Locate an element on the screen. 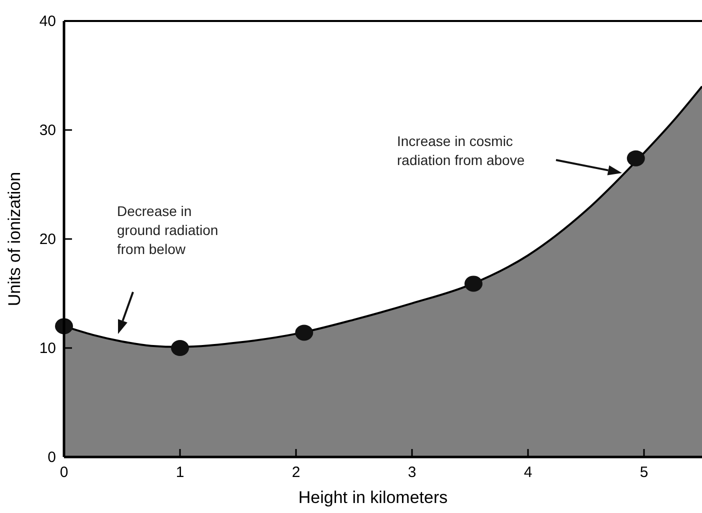 This screenshot has width=702, height=513. x-tick-label: 0 is located at coordinates (64, 472).